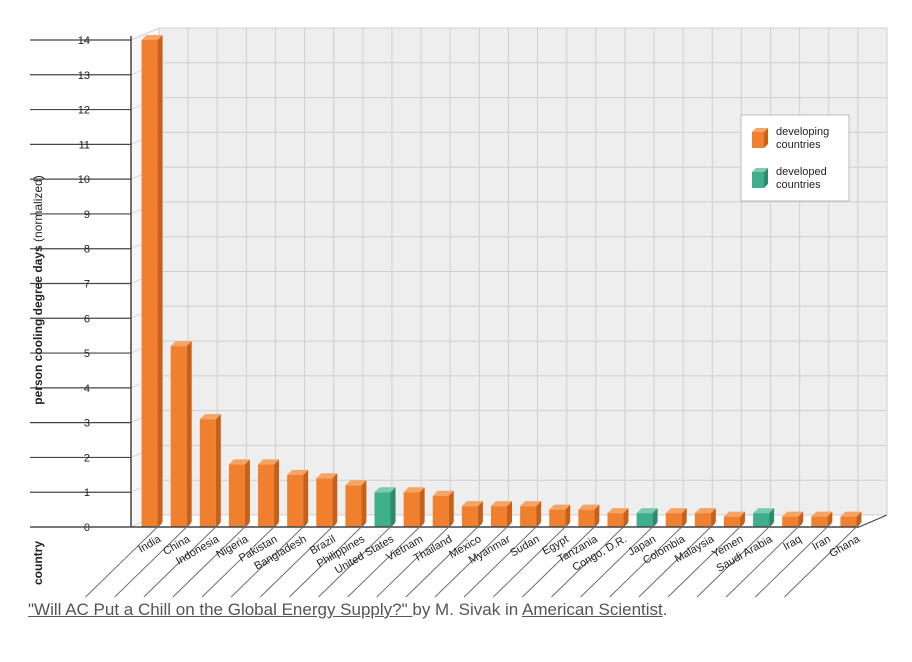 The width and height of the screenshot is (912, 662). What do you see at coordinates (239, 493) in the screenshot?
I see `bar-nigeria` at bounding box center [239, 493].